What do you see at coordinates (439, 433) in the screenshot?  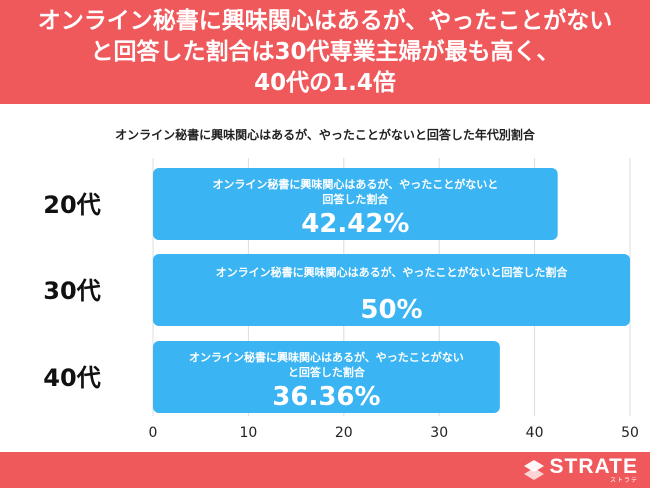 I see `x-tick-label: 30` at bounding box center [439, 433].